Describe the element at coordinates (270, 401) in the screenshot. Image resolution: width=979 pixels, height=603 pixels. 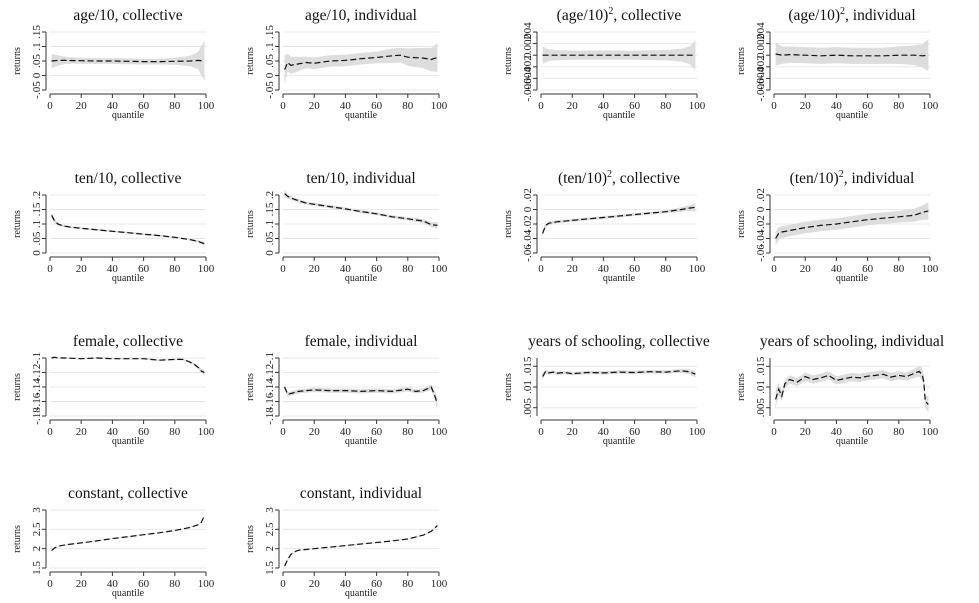
I see `y-tick-label: -.16` at that location.